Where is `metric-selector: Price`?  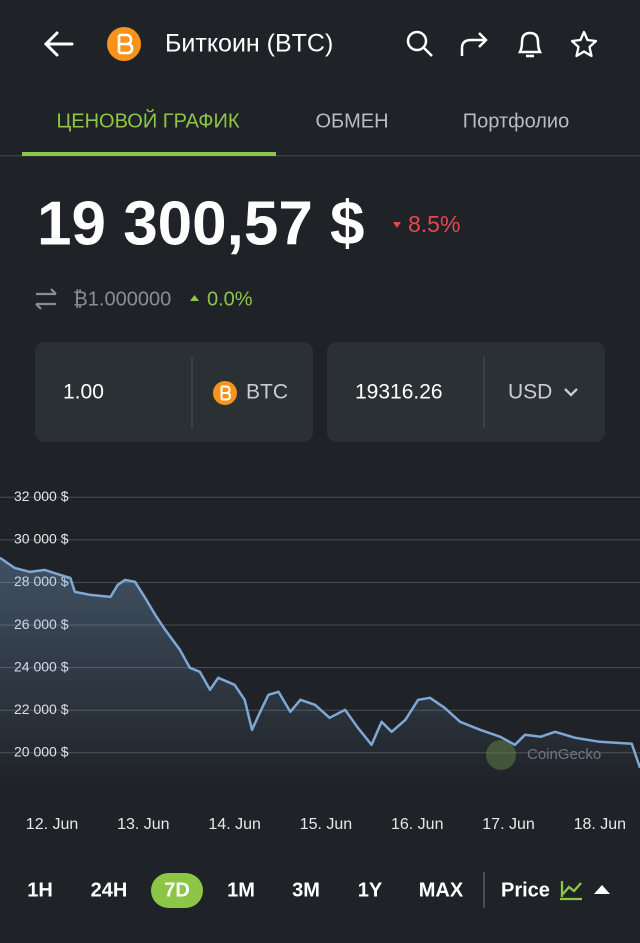
metric-selector: Price is located at coordinates (525, 890).